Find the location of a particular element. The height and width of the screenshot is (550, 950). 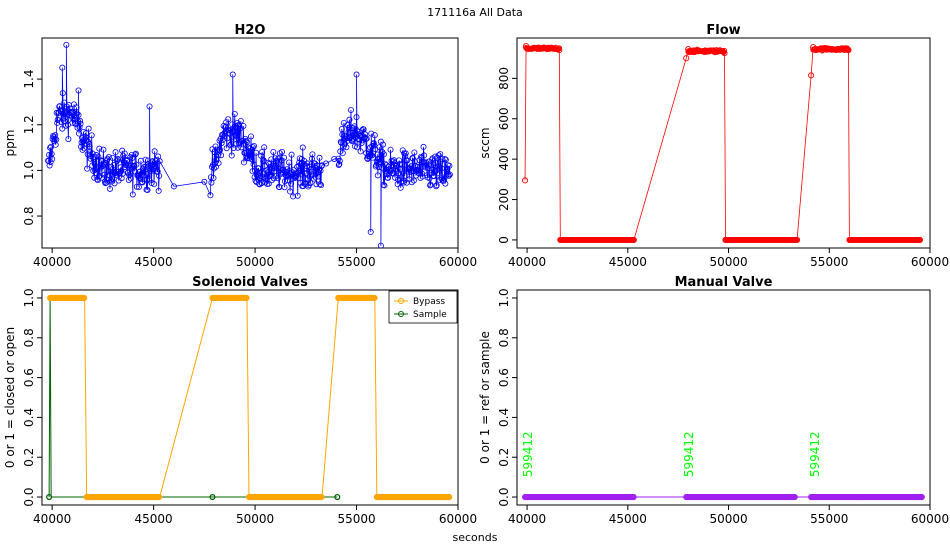

serial-annotation: 599412 is located at coordinates (815, 454).